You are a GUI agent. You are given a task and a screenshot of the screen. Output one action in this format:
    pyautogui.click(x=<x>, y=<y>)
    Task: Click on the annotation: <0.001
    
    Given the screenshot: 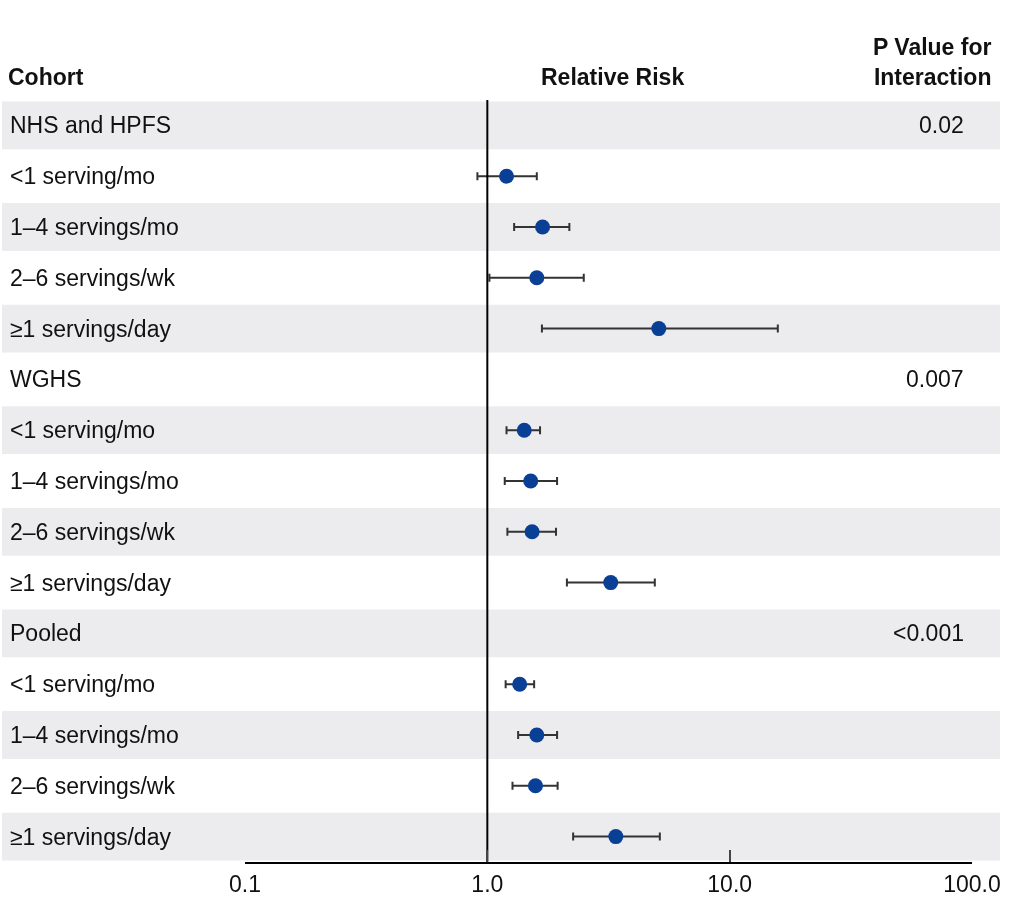 What is the action you would take?
    pyautogui.click(x=928, y=633)
    